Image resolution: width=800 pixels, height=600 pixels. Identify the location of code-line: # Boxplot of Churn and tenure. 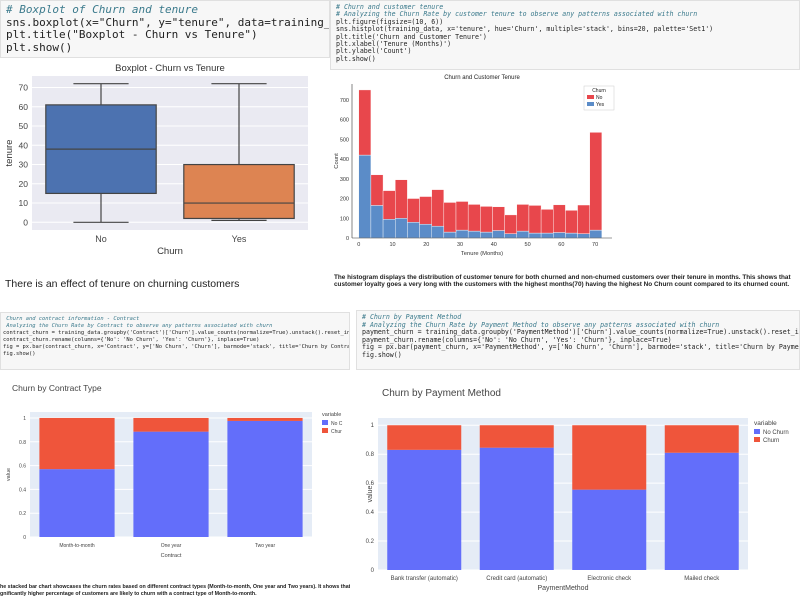
(102, 9).